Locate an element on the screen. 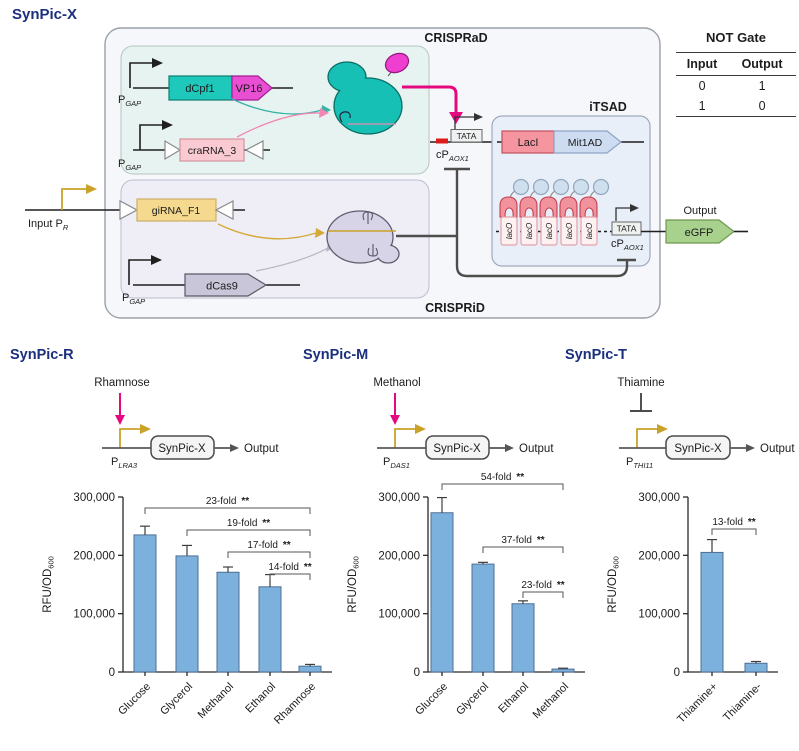  vp16-gene-arrow is located at coordinates (252, 88).